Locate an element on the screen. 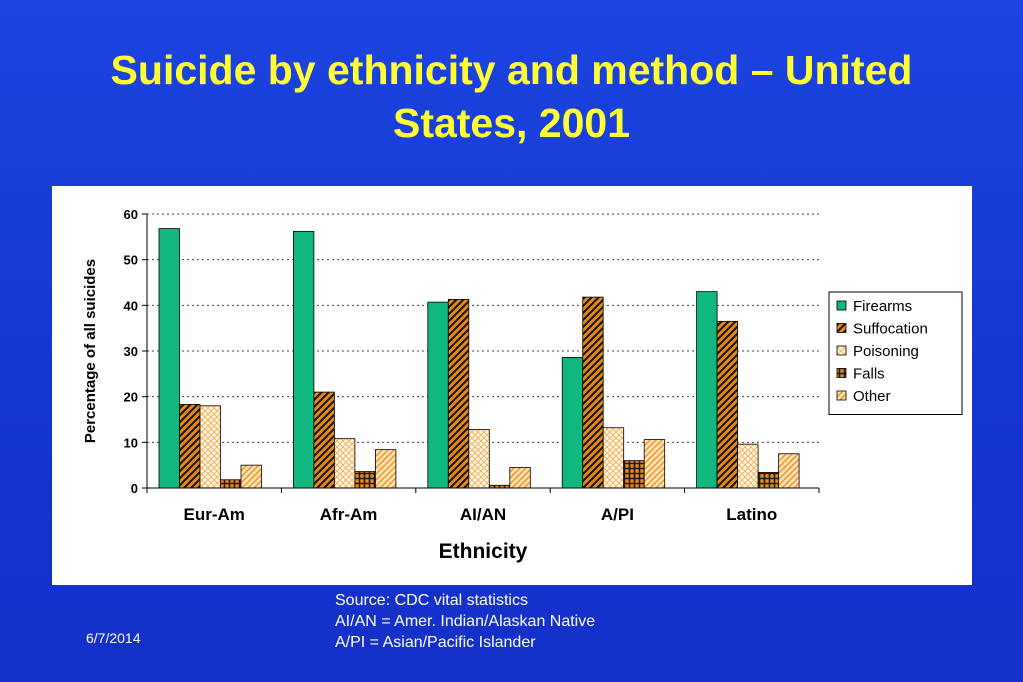 Image resolution: width=1023 pixels, height=682 pixels. x-category-label: Latino is located at coordinates (751, 514).